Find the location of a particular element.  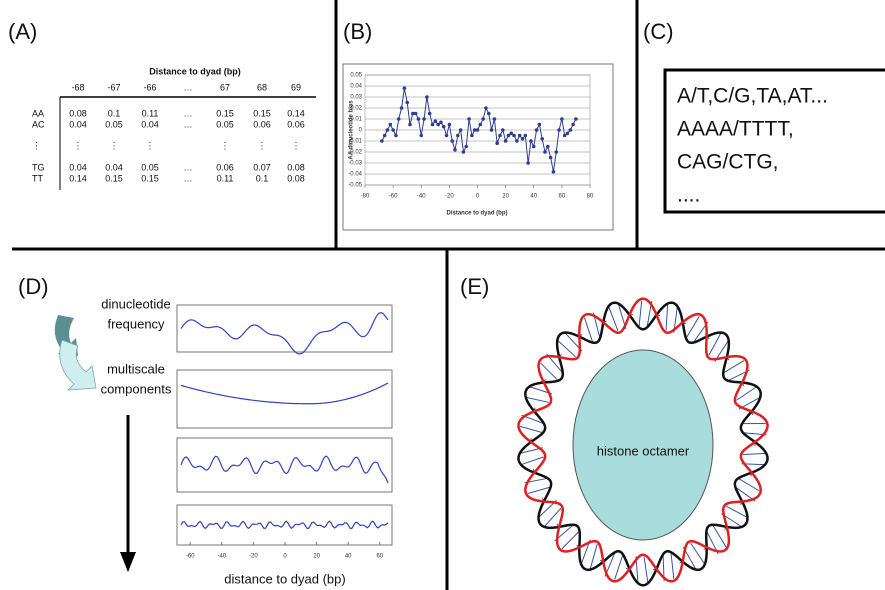

row-header: AA is located at coordinates (38, 113).